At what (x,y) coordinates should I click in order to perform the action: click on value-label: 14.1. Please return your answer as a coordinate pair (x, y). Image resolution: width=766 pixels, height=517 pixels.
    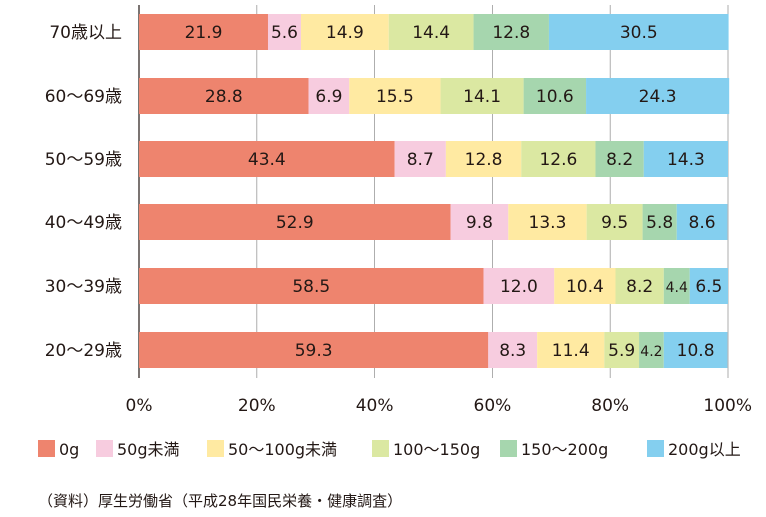
    Looking at the image, I should click on (482, 97).